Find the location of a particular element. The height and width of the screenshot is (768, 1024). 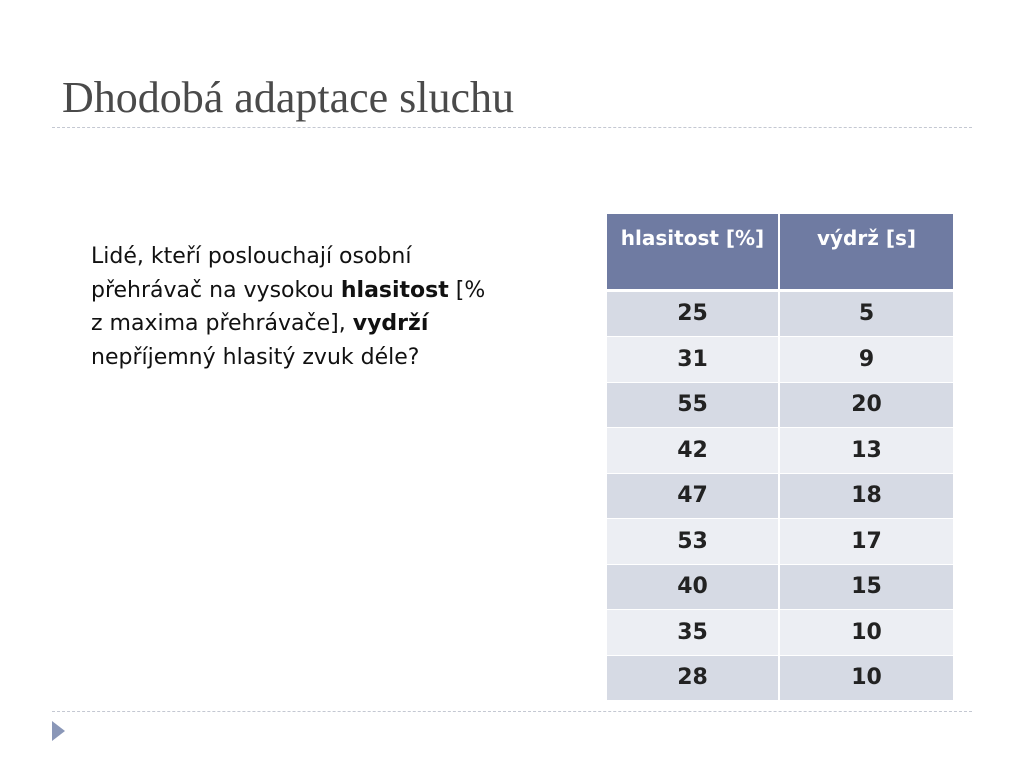

cell-vydrz: 15 is located at coordinates (866, 587).